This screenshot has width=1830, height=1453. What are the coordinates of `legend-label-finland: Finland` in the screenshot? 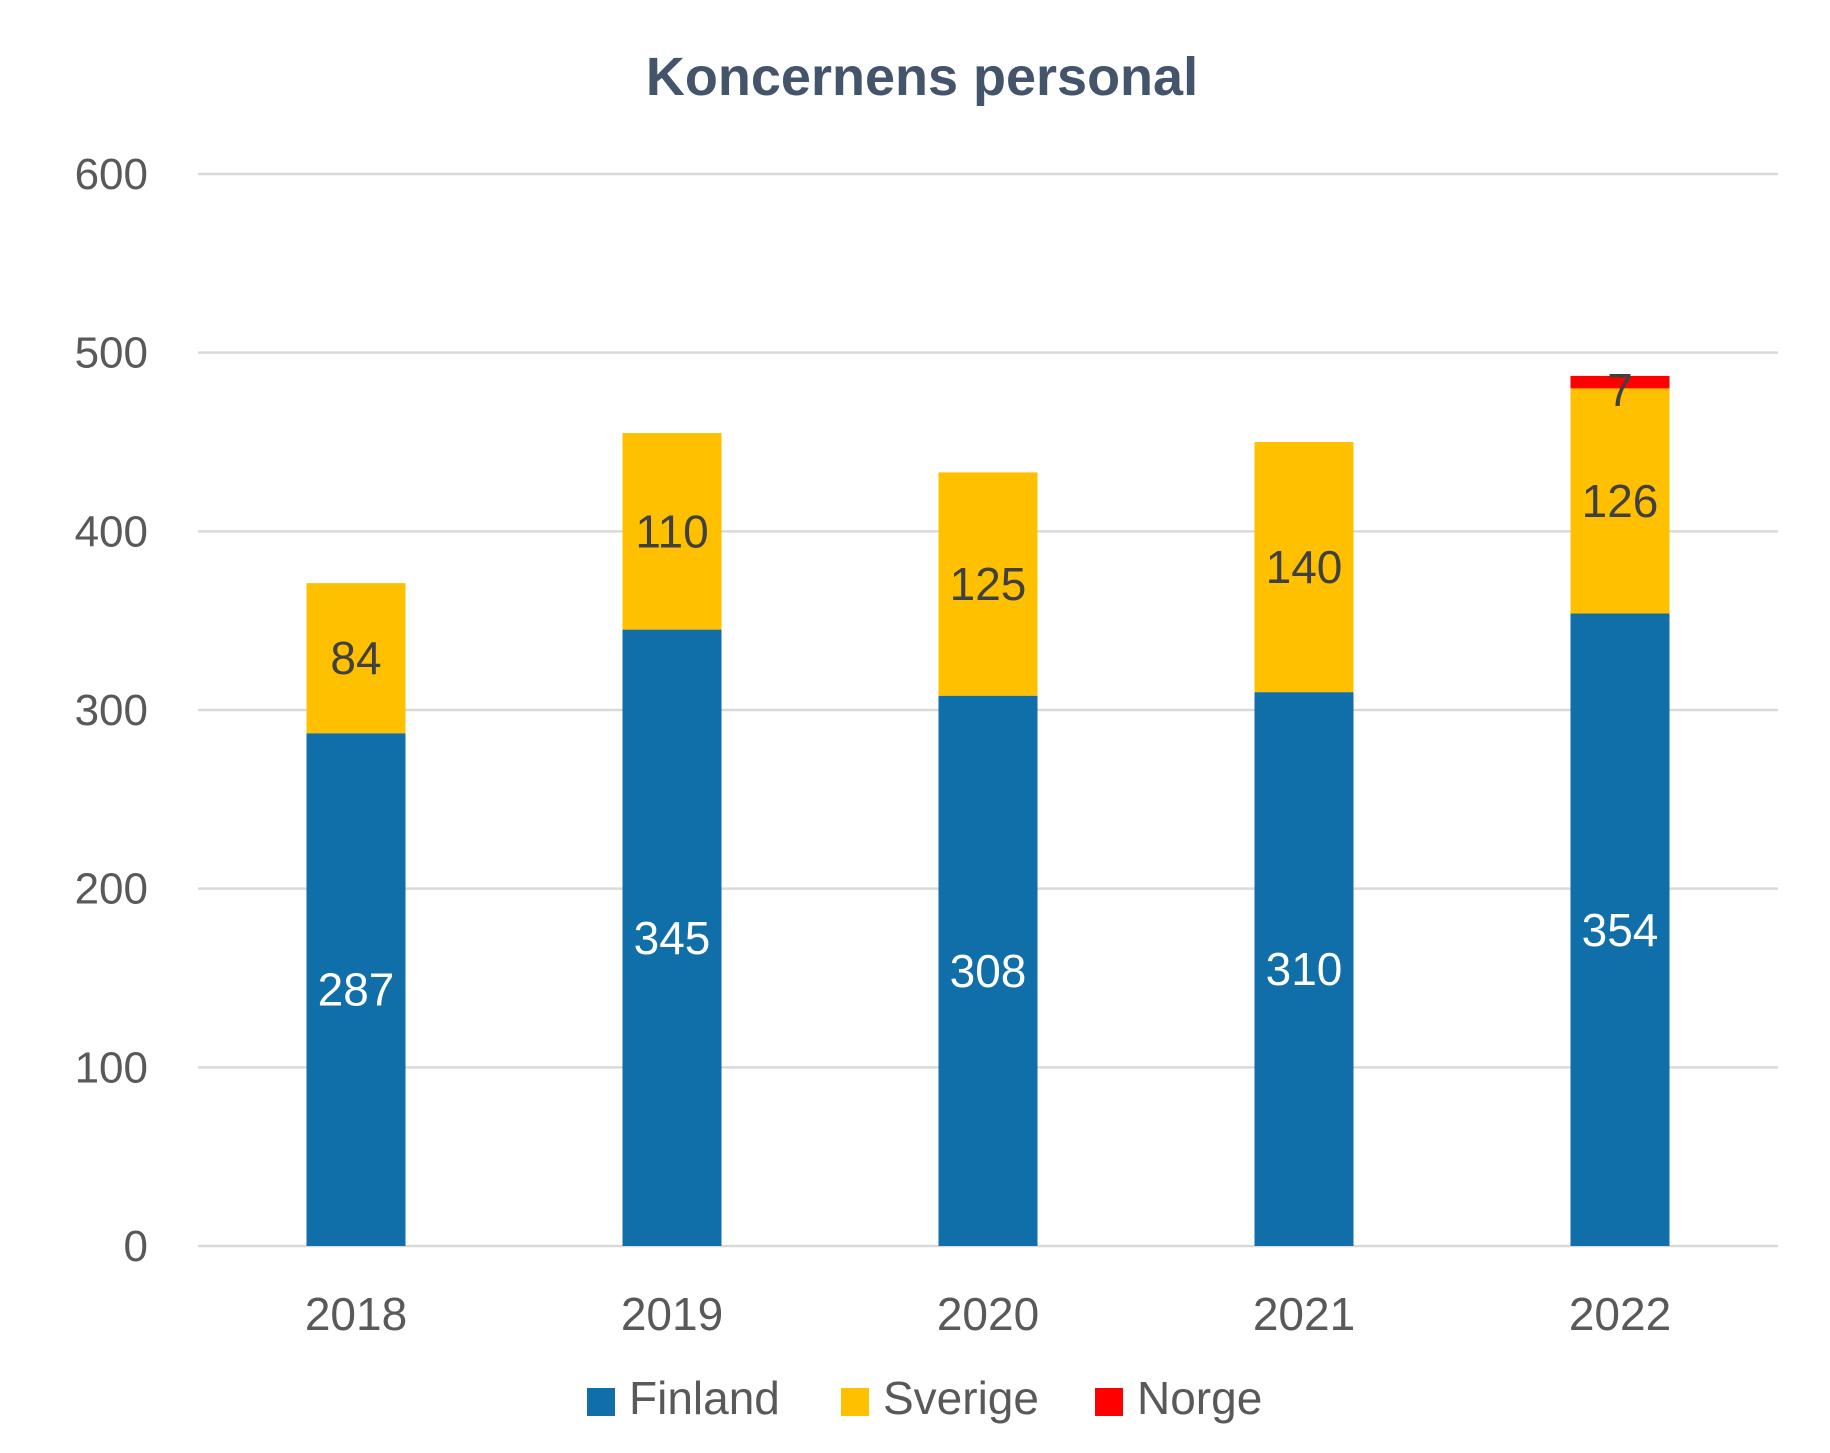 It's located at (704, 1398).